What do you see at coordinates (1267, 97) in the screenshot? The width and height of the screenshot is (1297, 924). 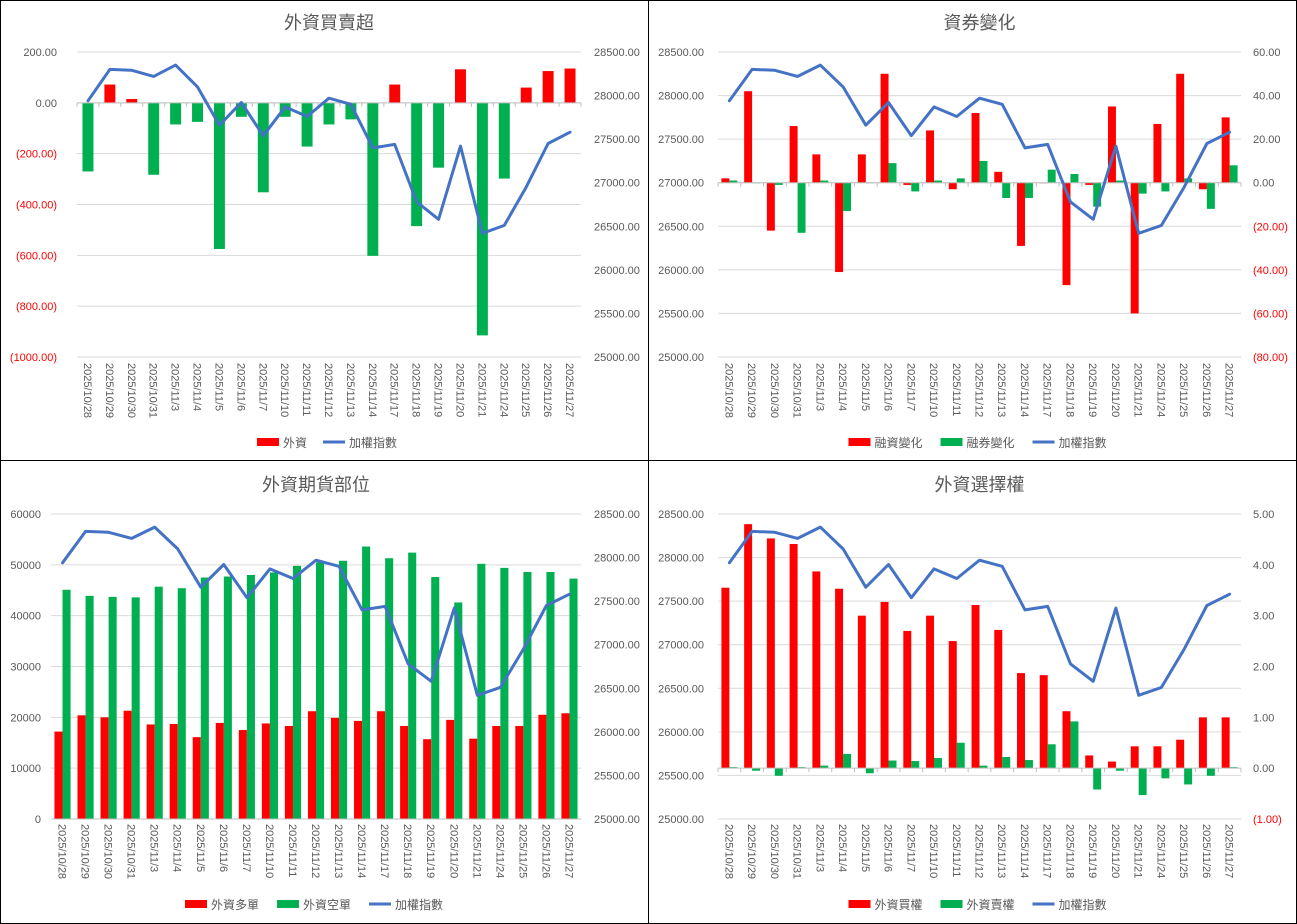 I see `right-axis-tick-label: 40.00` at bounding box center [1267, 97].